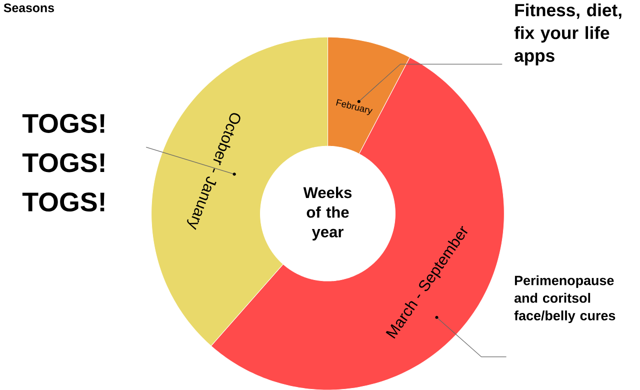 The image size is (640, 390). Describe the element at coordinates (568, 34) in the screenshot. I see `text: Fitness, diet, fix your life apps` at that location.